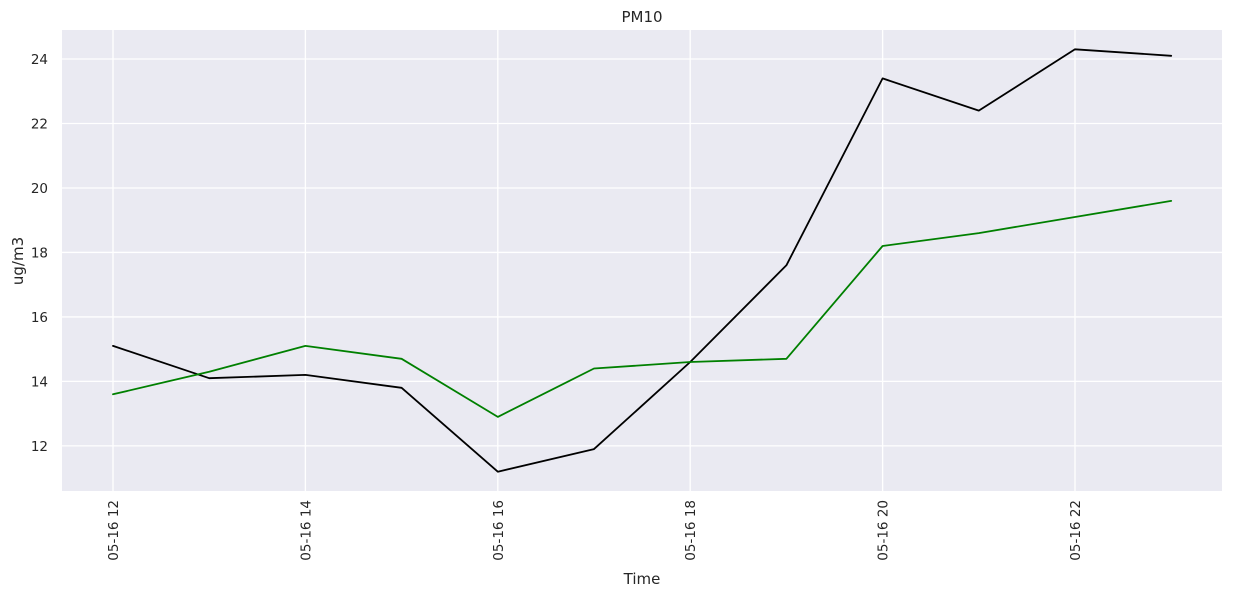 This screenshot has height=601, width=1233. What do you see at coordinates (39, 60) in the screenshot?
I see `y-tick-label: 24` at bounding box center [39, 60].